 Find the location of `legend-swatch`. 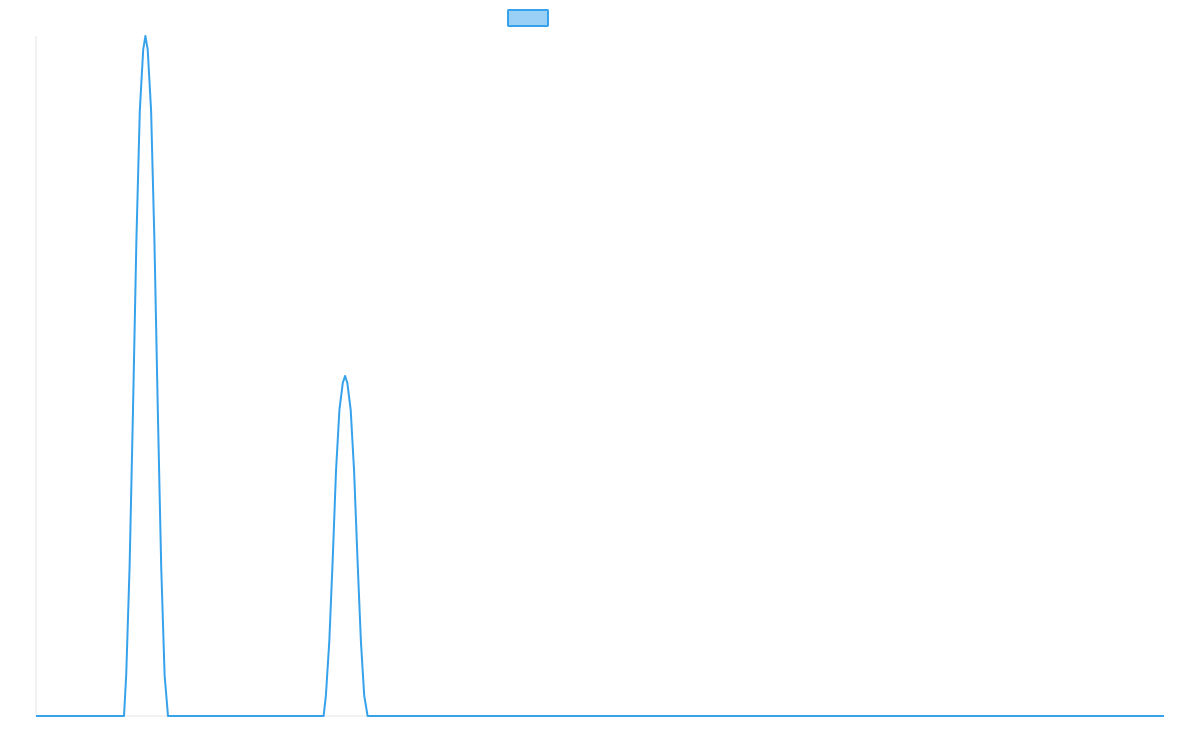

legend-swatch is located at coordinates (528, 18).